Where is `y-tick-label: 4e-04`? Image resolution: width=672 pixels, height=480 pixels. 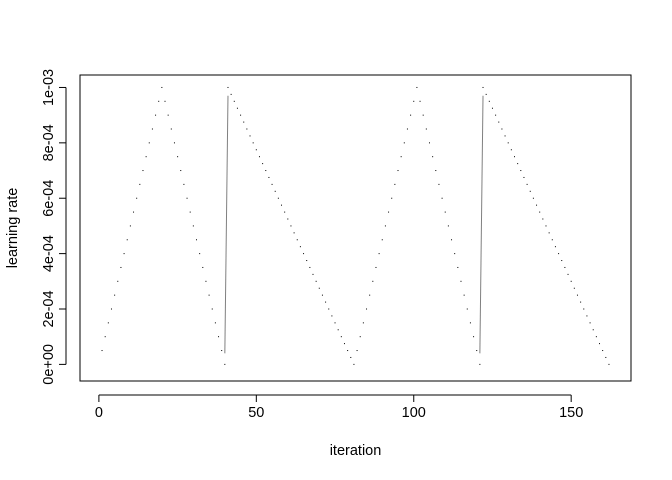 y-tick-label: 4e-04 is located at coordinates (49, 253).